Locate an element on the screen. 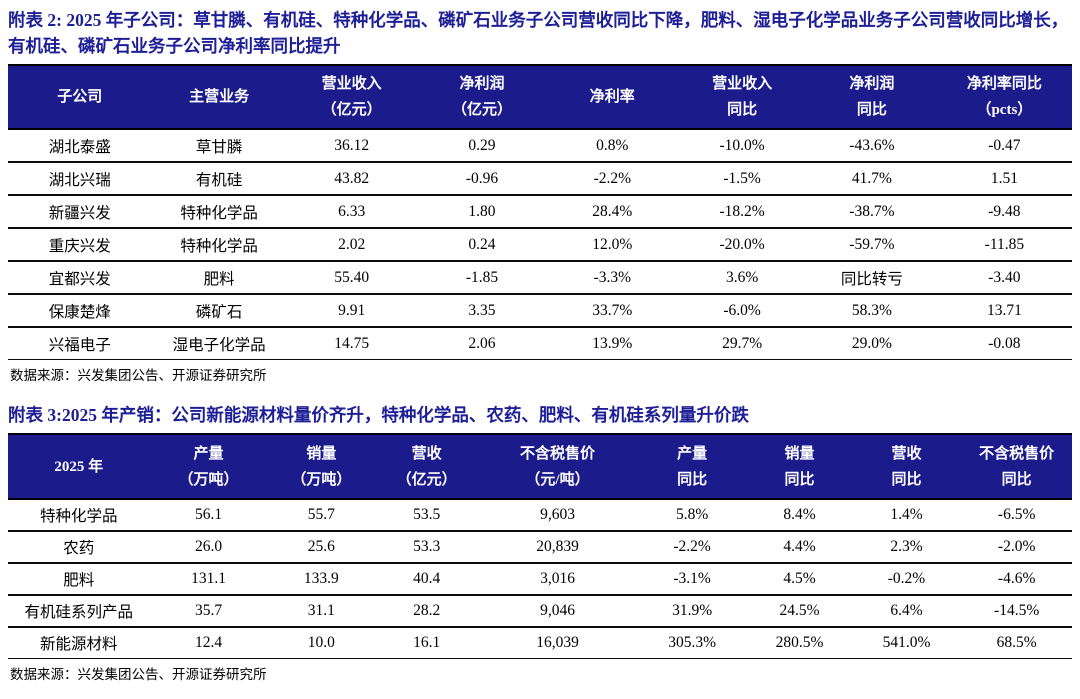 The image size is (1080, 699). source-note: 数据来源：兴发集团公告、开源证券研究所 is located at coordinates (138, 375).